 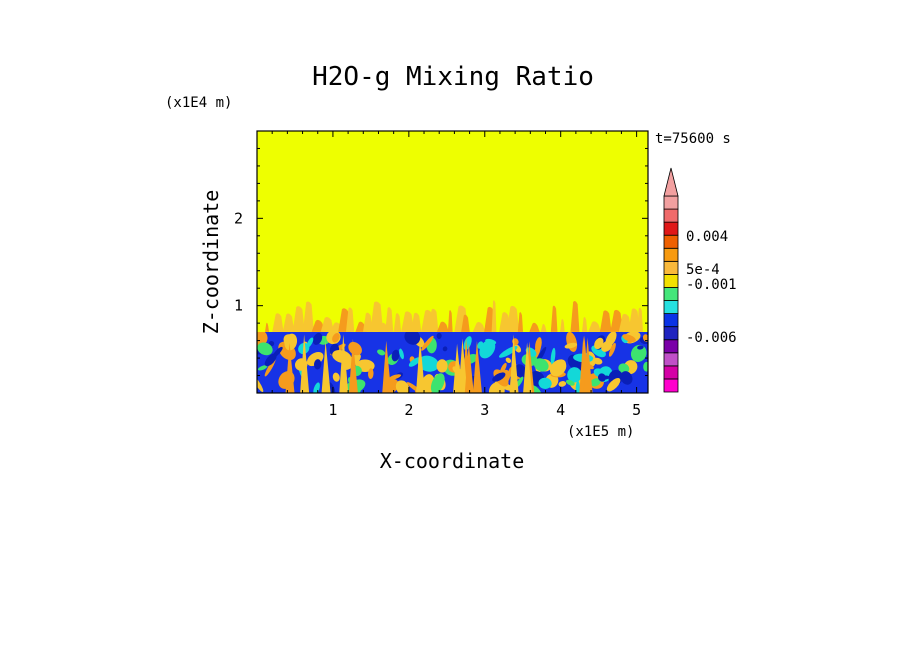 What do you see at coordinates (703, 270) in the screenshot?
I see `colorbar-label: 5e-4` at bounding box center [703, 270].